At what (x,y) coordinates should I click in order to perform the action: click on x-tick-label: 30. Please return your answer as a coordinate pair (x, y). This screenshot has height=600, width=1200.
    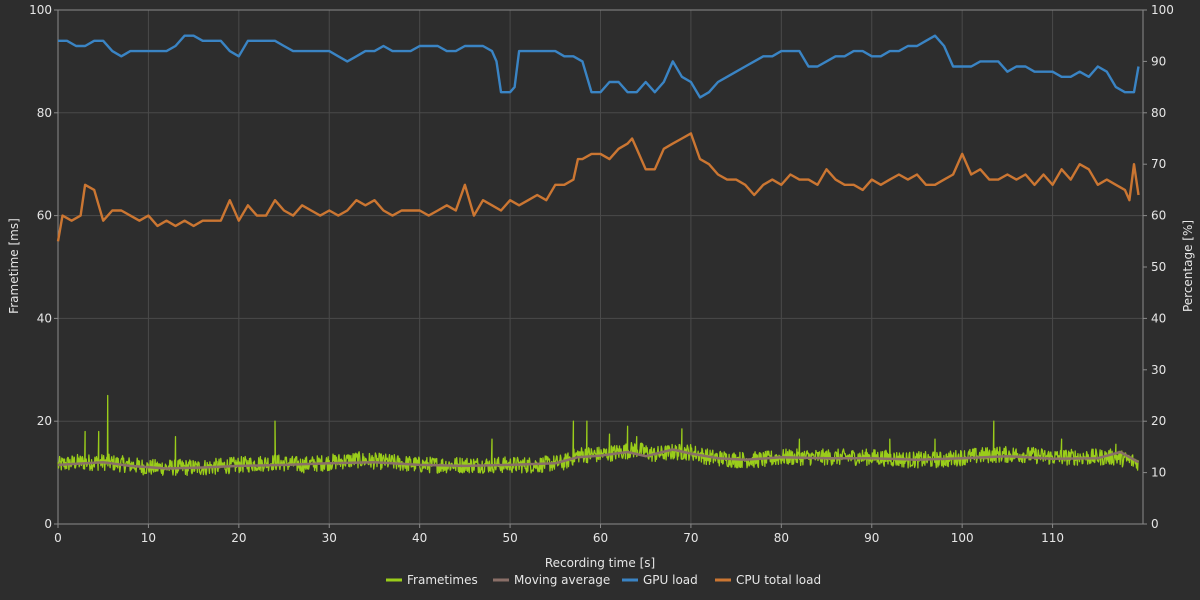
    Looking at the image, I should click on (329, 538).